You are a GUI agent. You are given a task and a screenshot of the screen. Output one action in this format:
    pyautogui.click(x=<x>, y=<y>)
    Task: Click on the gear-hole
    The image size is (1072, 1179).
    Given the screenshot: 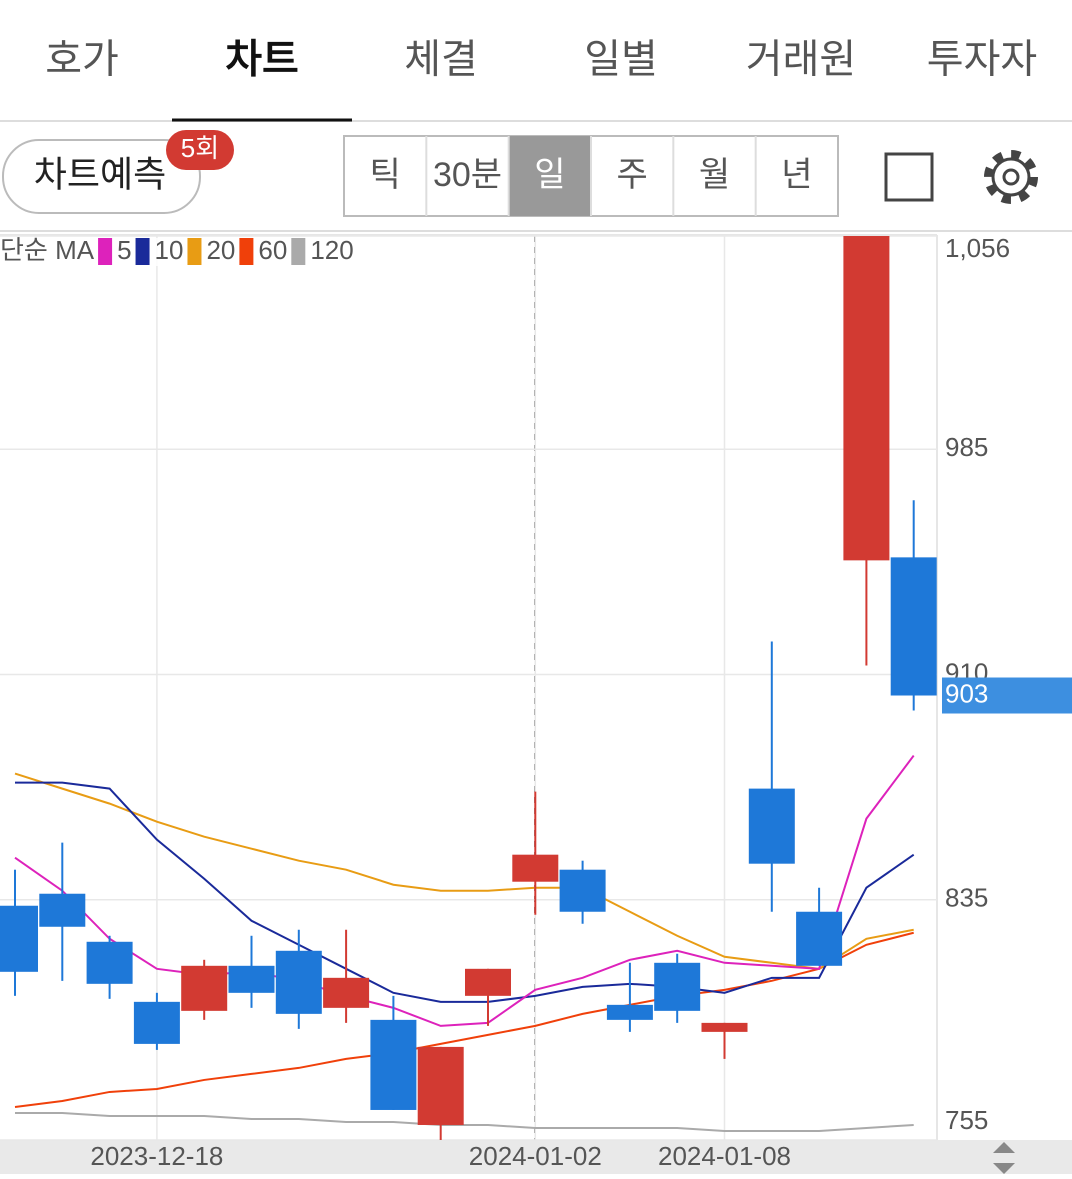 What is the action you would take?
    pyautogui.click(x=1011, y=177)
    